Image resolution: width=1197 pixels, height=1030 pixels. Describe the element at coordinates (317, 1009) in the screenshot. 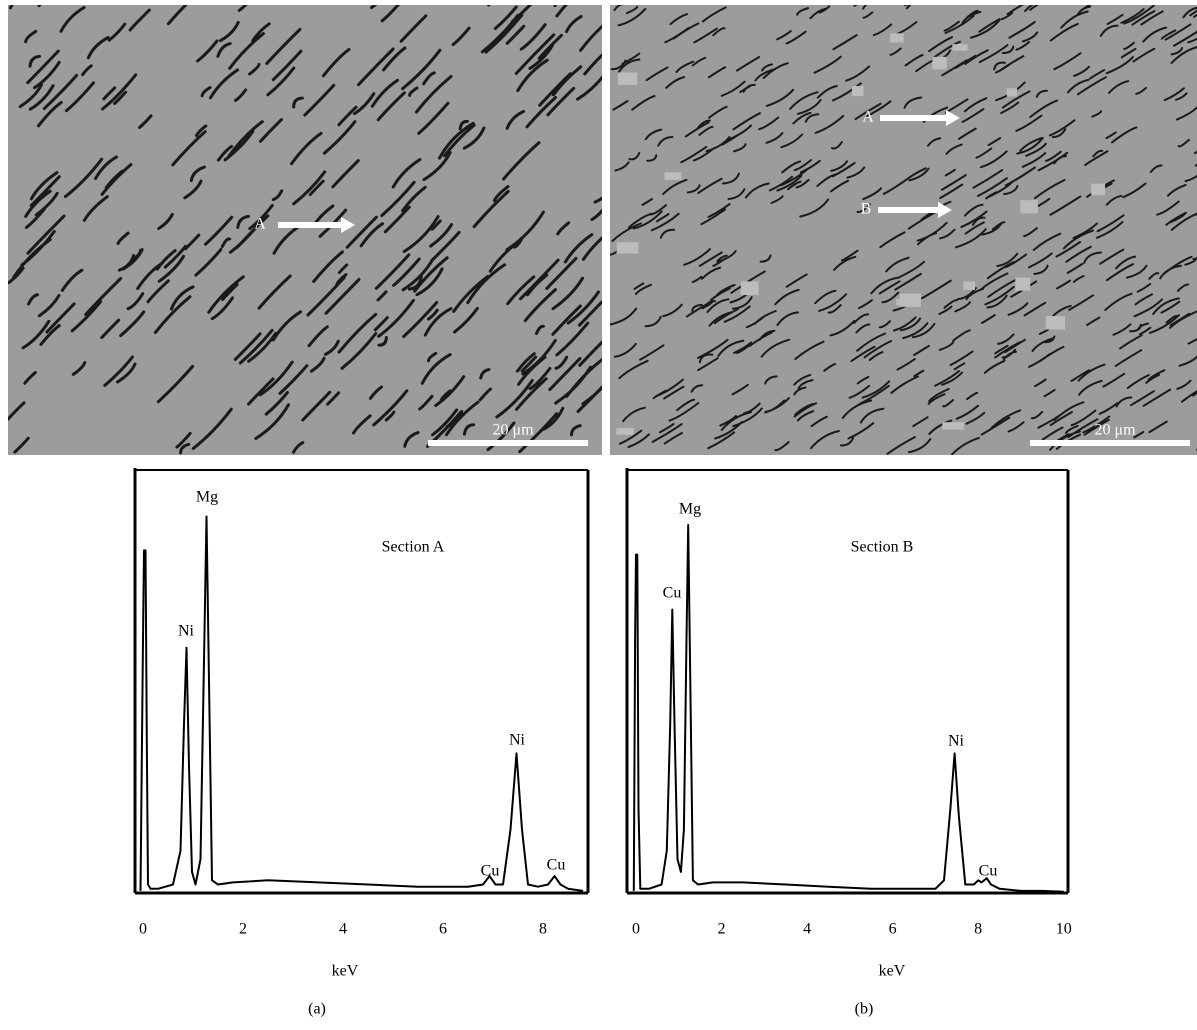

I see `panel-label: (a)` at that location.